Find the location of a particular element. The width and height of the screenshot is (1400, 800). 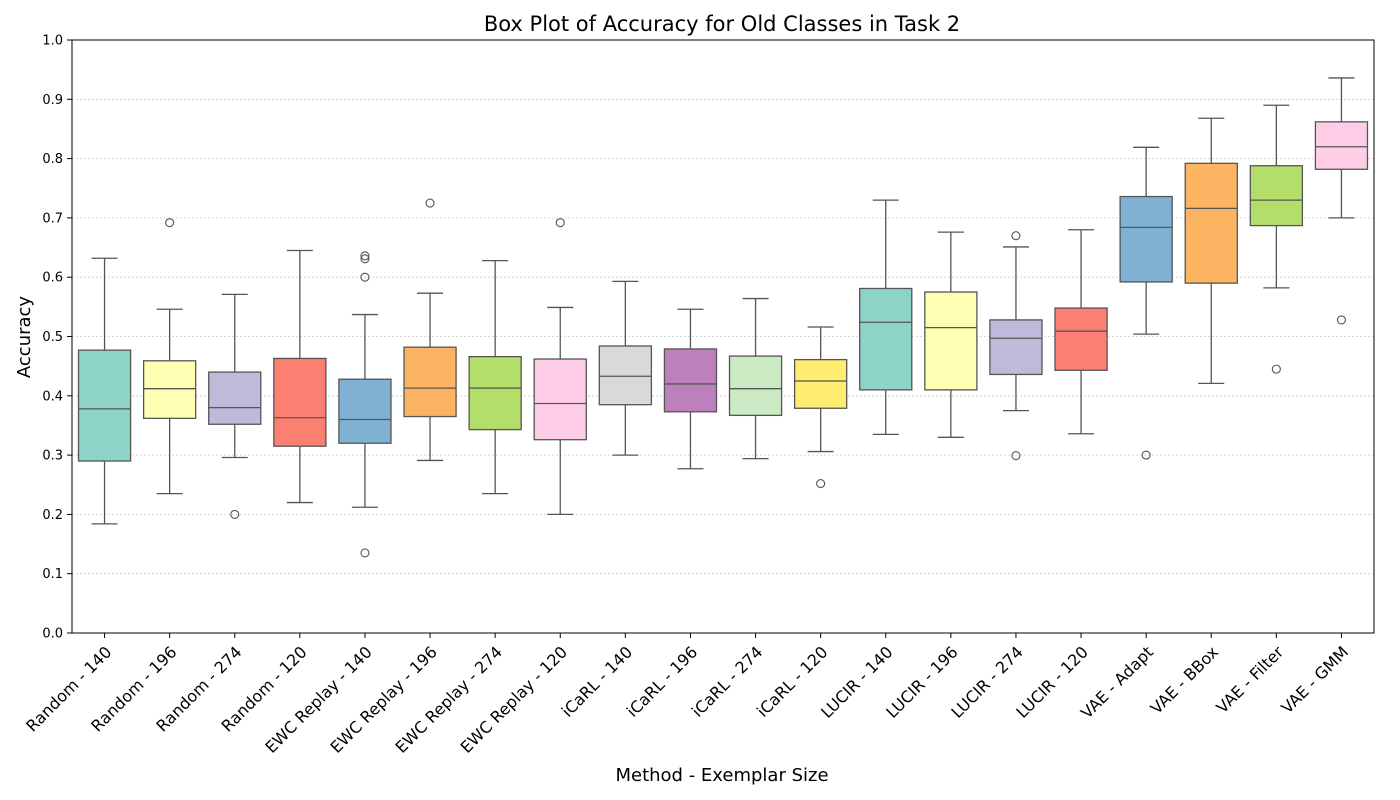

y-tick-label: 0.7 is located at coordinates (52, 218).